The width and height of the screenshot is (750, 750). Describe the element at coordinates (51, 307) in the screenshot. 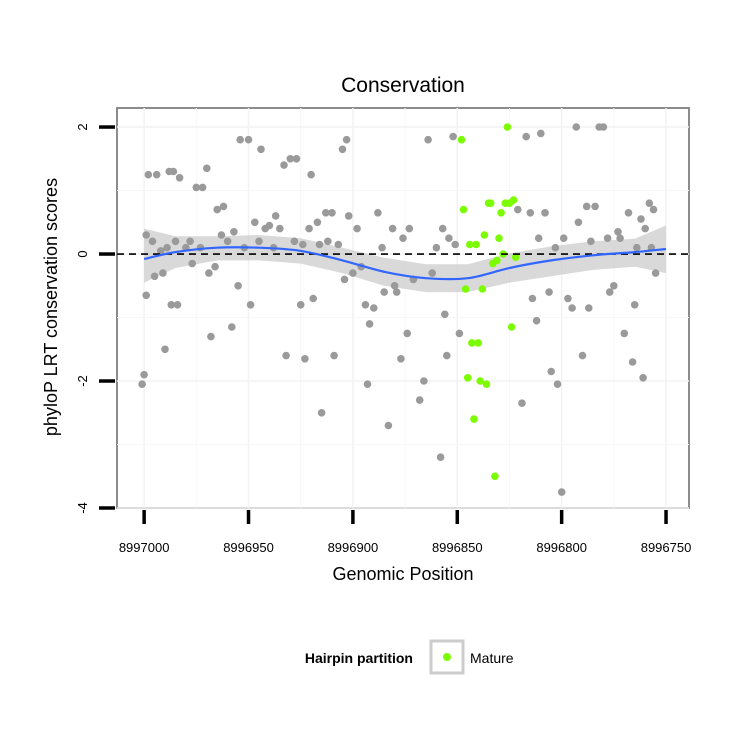

I see `y-axis-label: phyloP LRT conservation scores` at that location.